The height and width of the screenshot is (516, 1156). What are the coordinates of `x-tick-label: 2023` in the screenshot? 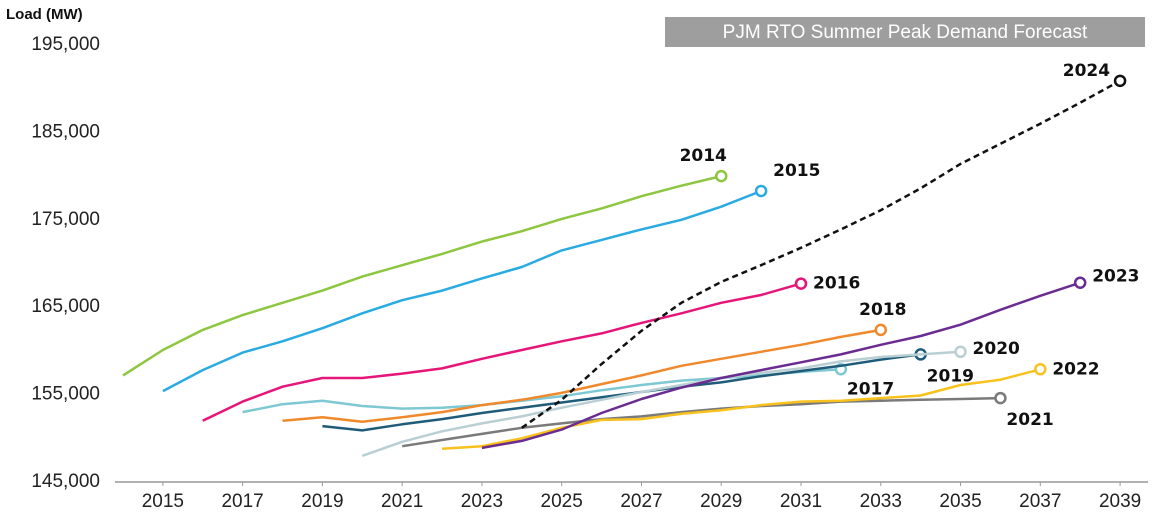 It's located at (482, 501).